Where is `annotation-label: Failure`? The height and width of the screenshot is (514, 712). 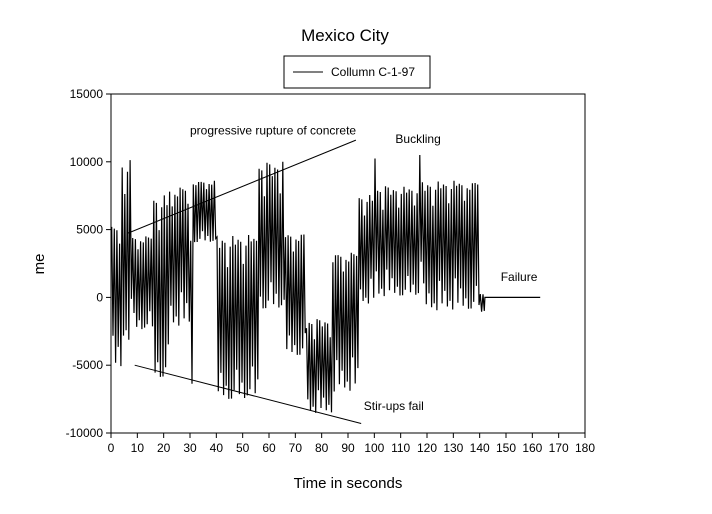
annotation-label: Failure is located at coordinates (519, 277).